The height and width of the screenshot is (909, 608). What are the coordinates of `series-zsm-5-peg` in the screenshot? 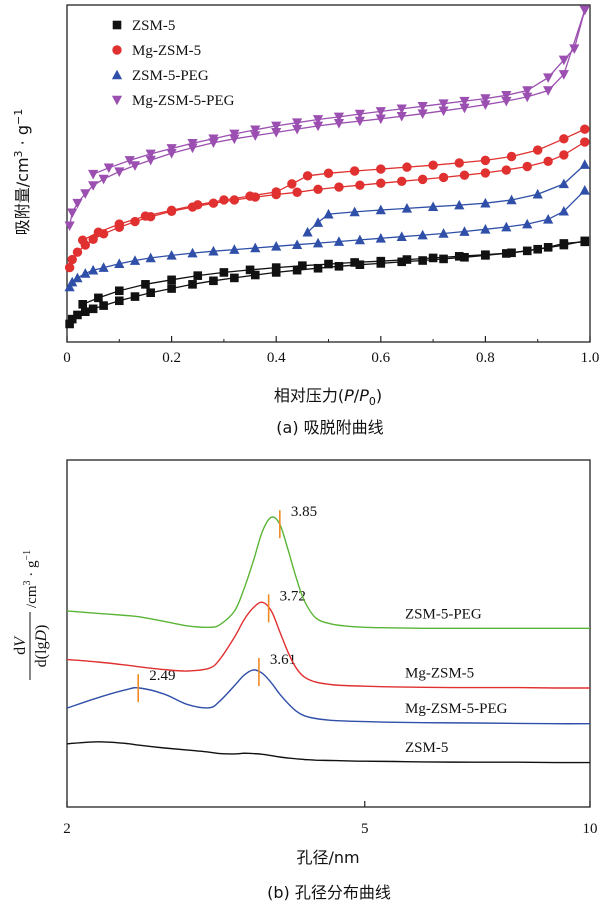 It's located at (327, 225).